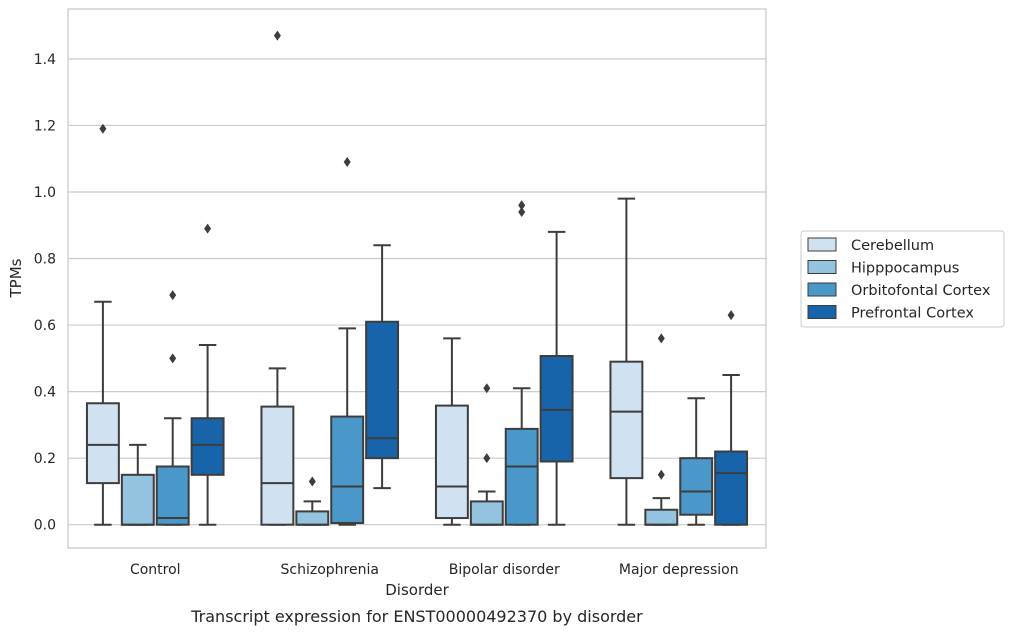 The width and height of the screenshot is (1014, 634). Describe the element at coordinates (45, 260) in the screenshot. I see `y-tick-label: 0.8` at that location.